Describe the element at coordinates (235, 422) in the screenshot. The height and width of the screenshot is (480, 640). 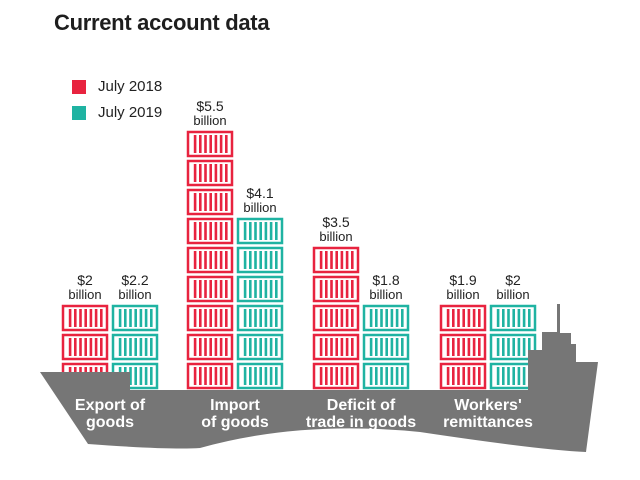
I see `category-label: of goods` at that location.